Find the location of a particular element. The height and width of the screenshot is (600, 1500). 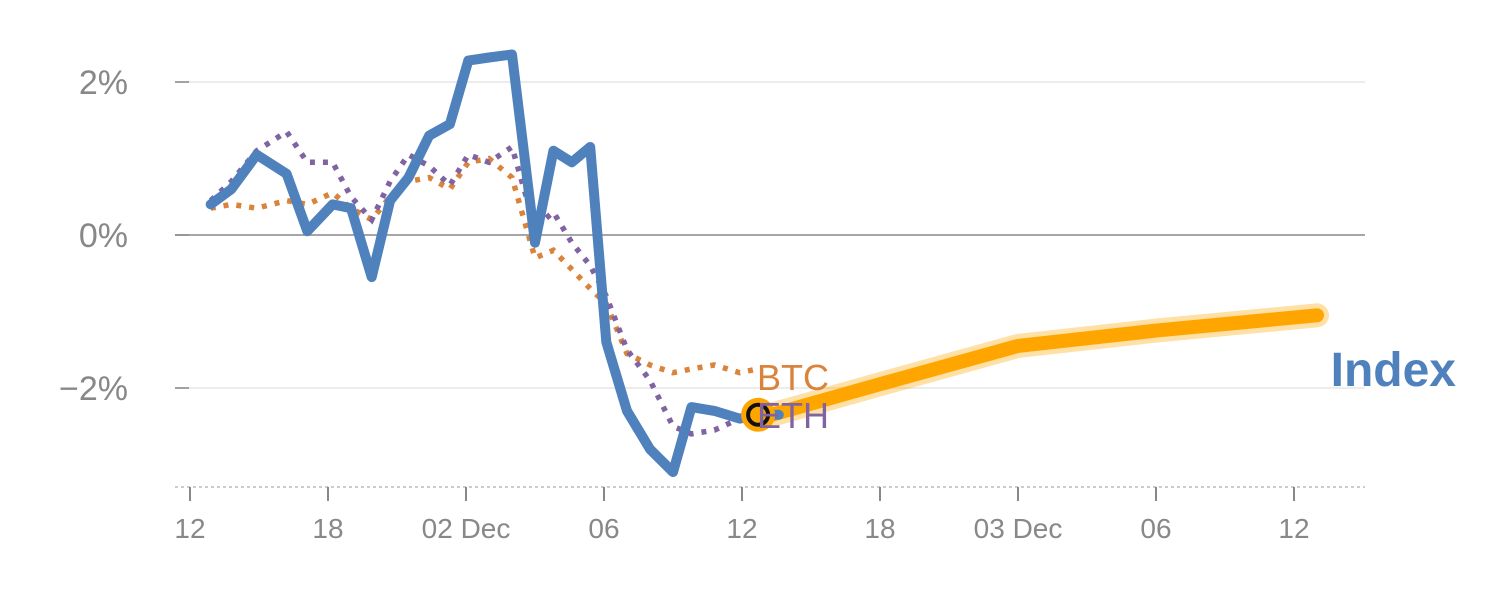

marker-dot is located at coordinates (758, 414).